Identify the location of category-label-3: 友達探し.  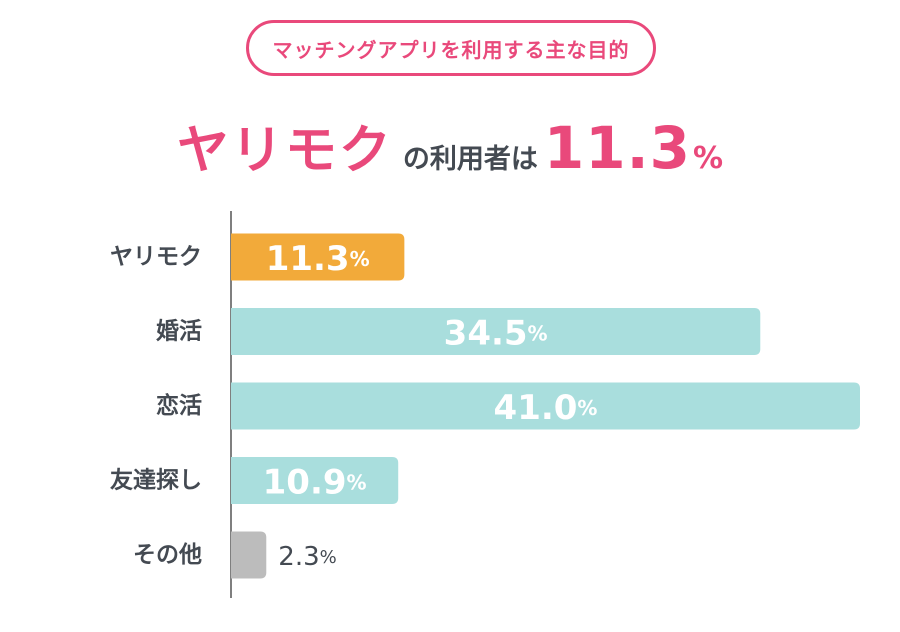
(156, 480).